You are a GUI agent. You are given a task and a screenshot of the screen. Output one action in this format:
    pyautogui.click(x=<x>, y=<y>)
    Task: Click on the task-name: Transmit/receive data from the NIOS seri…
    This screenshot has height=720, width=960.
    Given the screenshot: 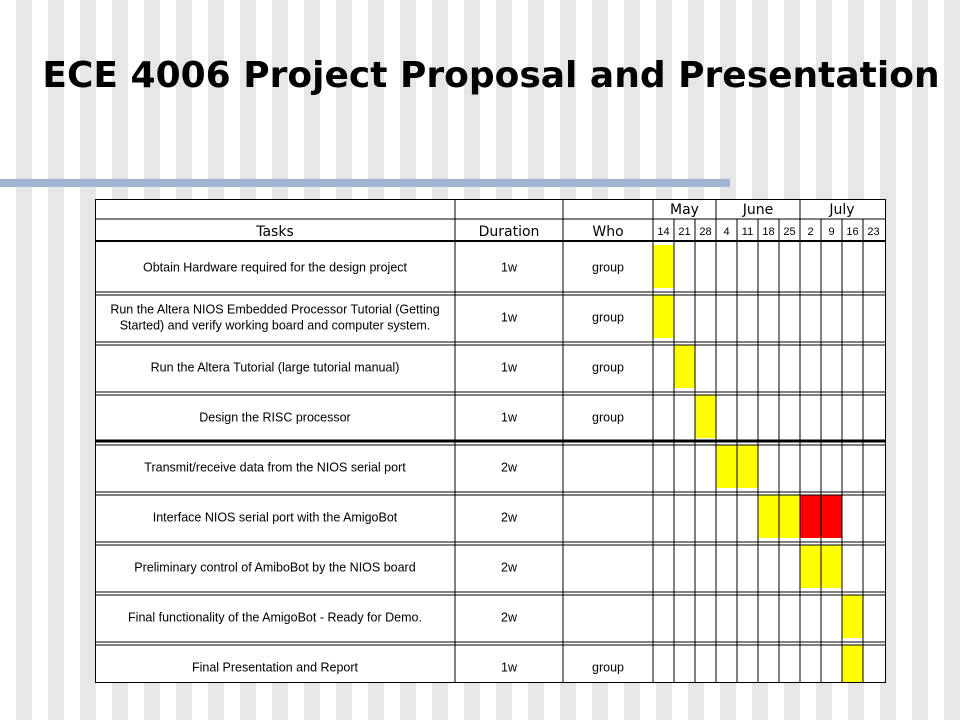 What is the action you would take?
    pyautogui.click(x=275, y=467)
    